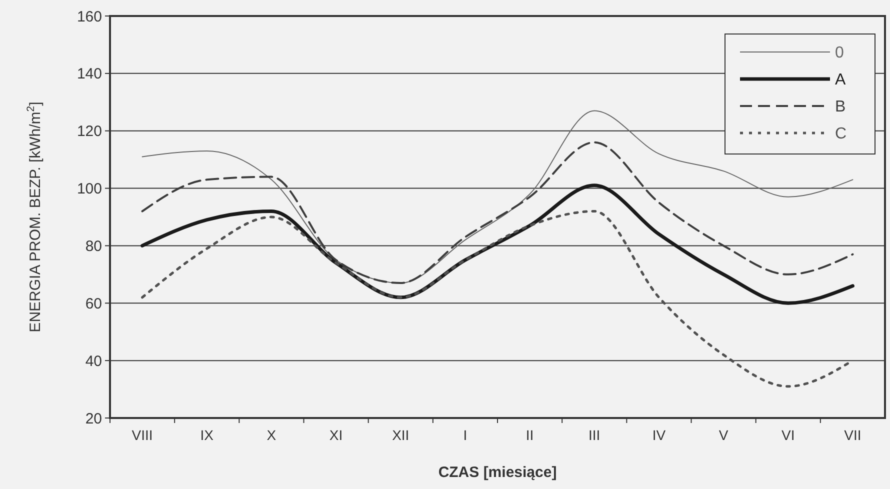 The image size is (890, 489). Describe the element at coordinates (89, 131) in the screenshot. I see `y-tick-label: 120` at that location.